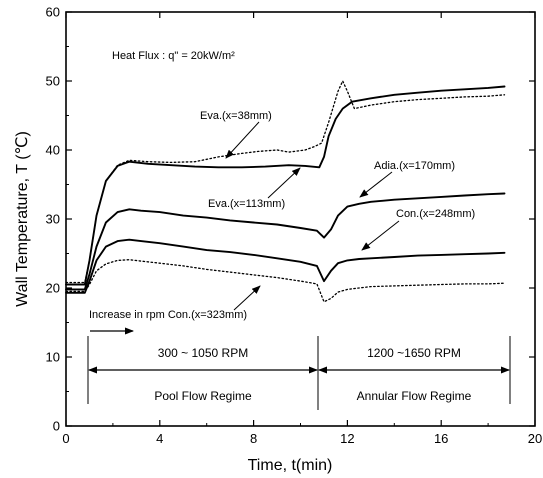  What do you see at coordinates (56, 426) in the screenshot?
I see `y-tick-label-0: 0` at bounding box center [56, 426].